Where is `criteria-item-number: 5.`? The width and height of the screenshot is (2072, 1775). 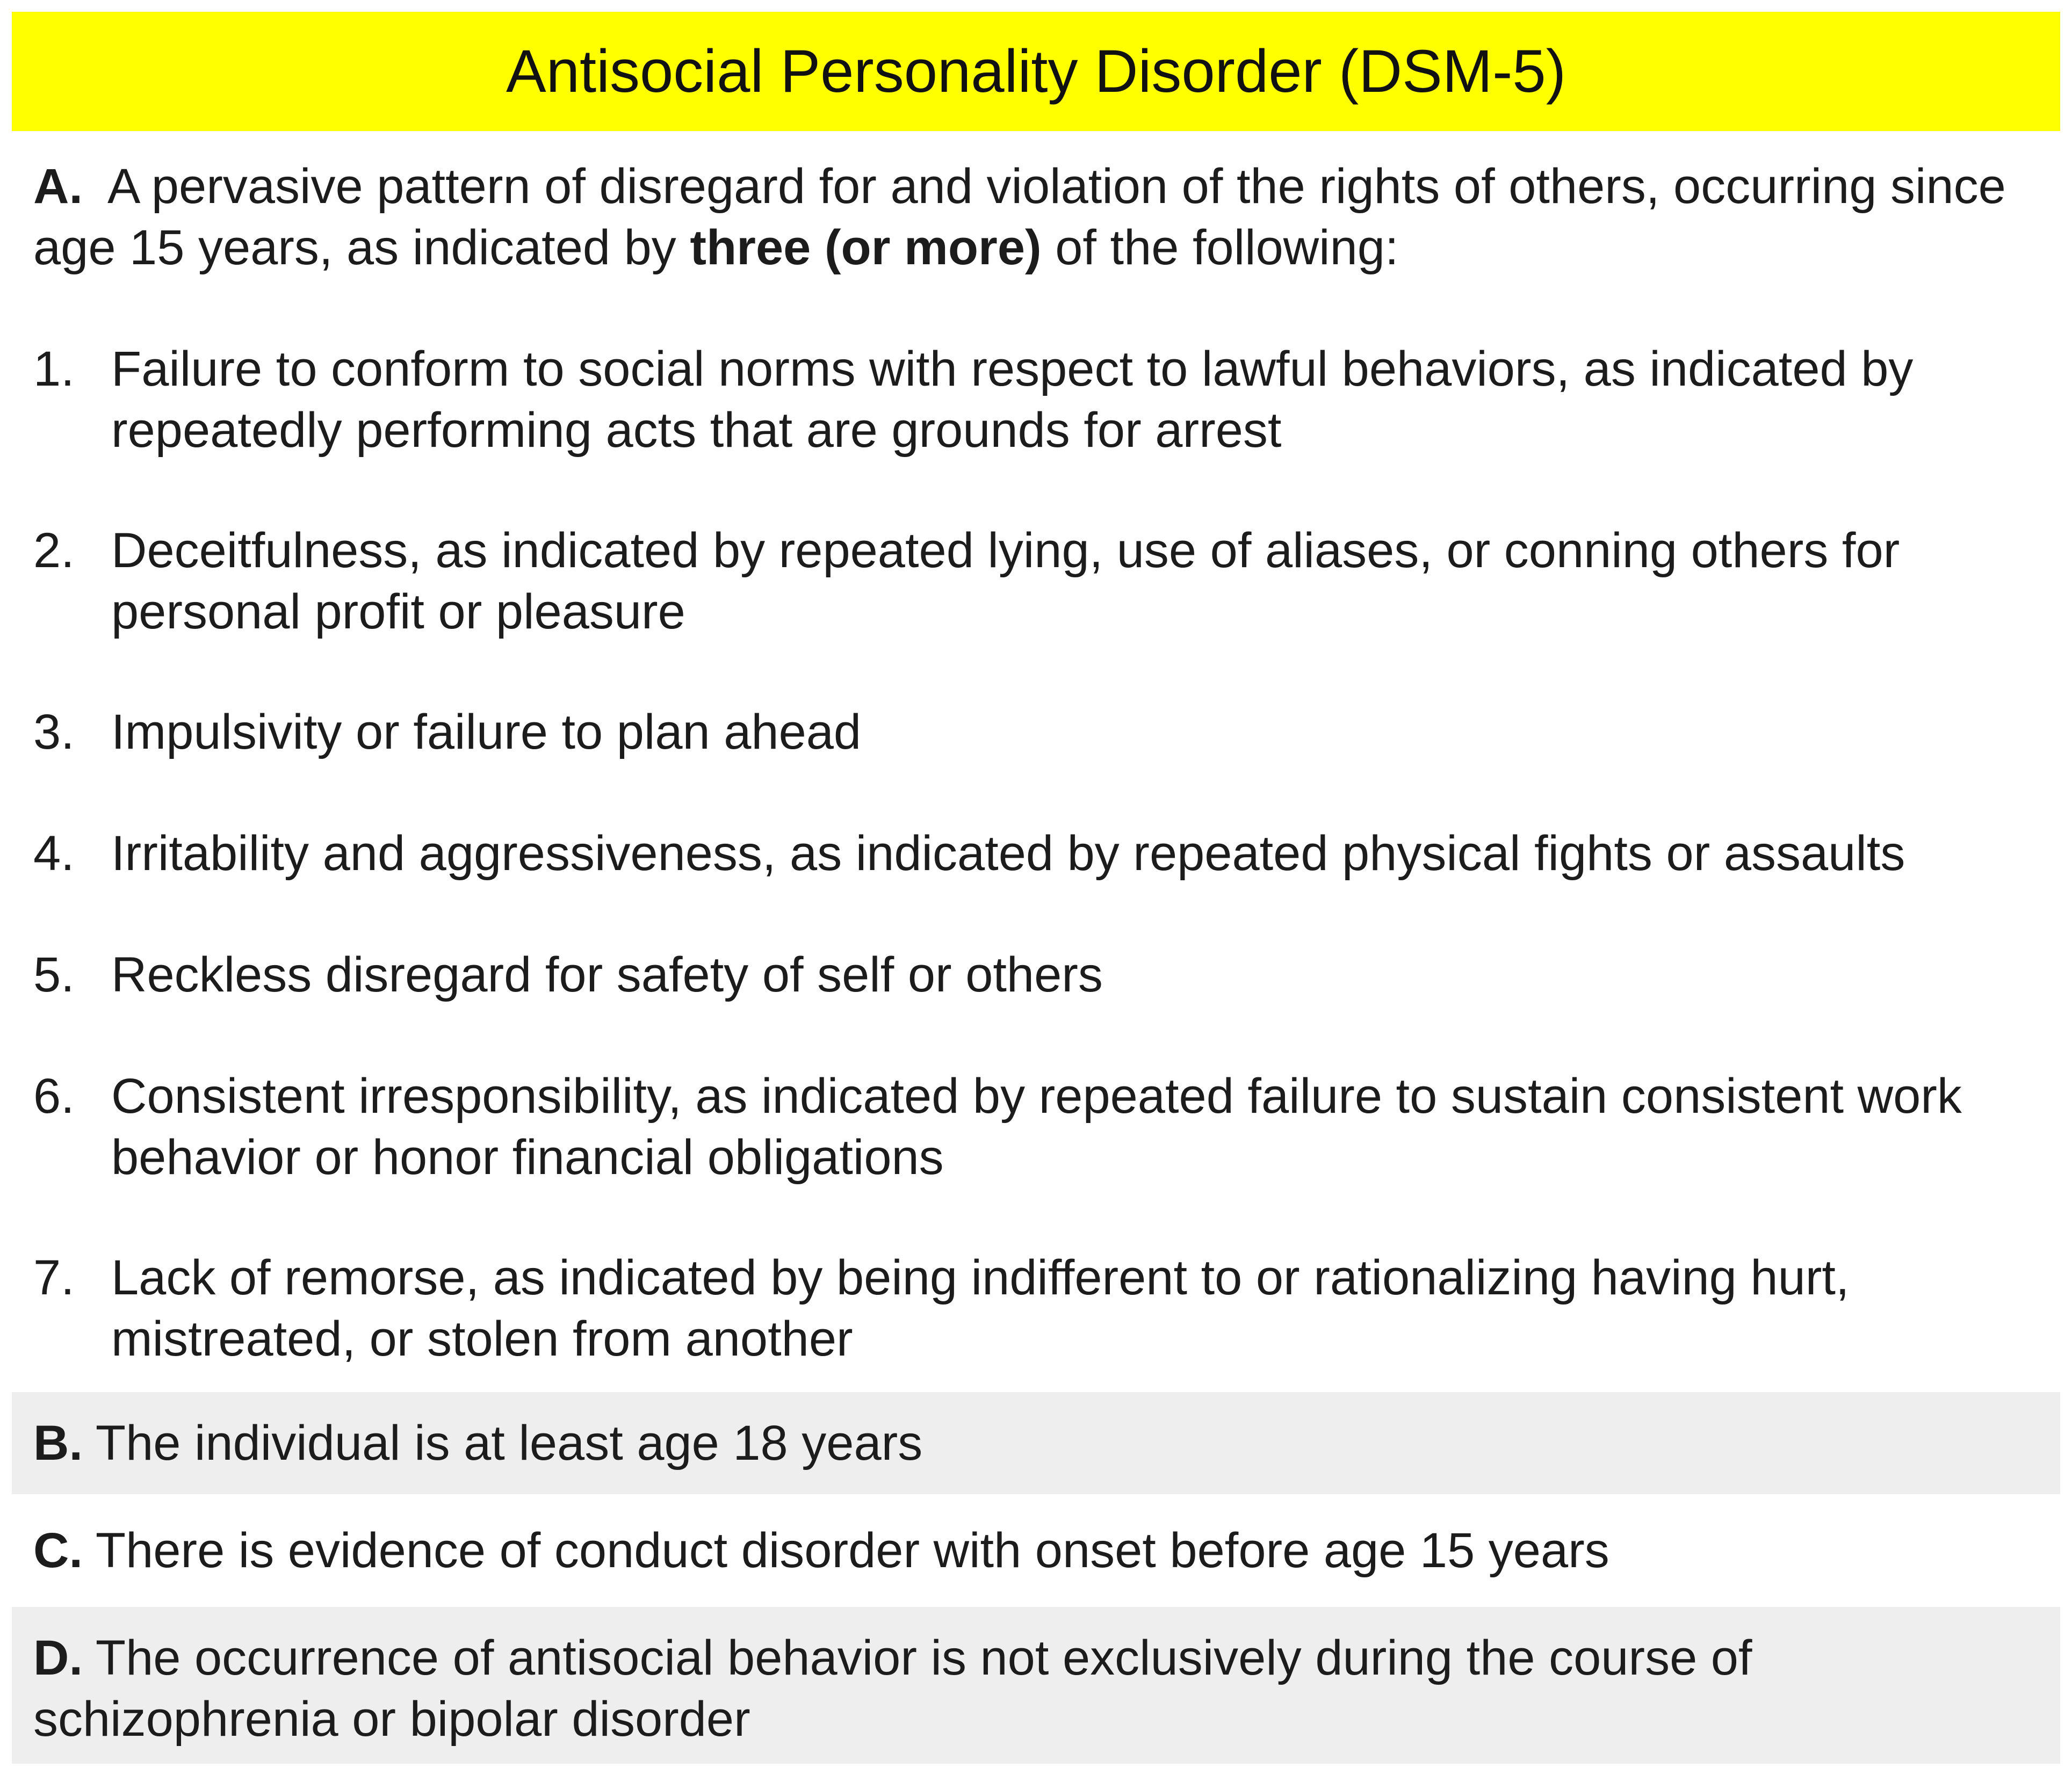 criteria-item-number: 5. is located at coordinates (54, 974).